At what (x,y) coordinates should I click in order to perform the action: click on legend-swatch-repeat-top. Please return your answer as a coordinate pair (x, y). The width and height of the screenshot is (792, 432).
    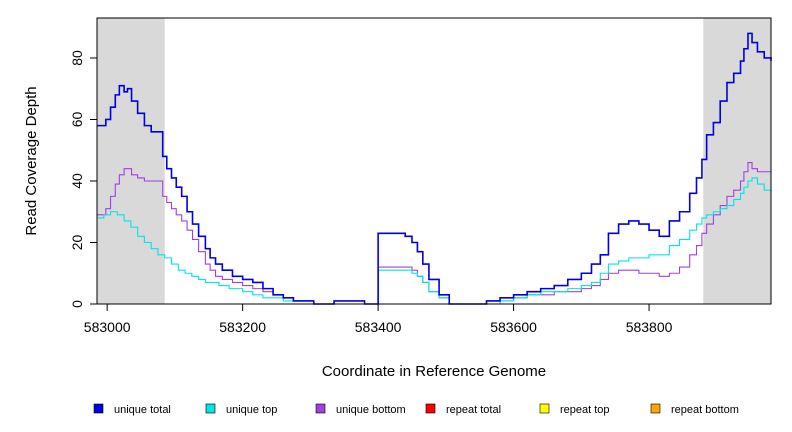
    Looking at the image, I should click on (544, 408).